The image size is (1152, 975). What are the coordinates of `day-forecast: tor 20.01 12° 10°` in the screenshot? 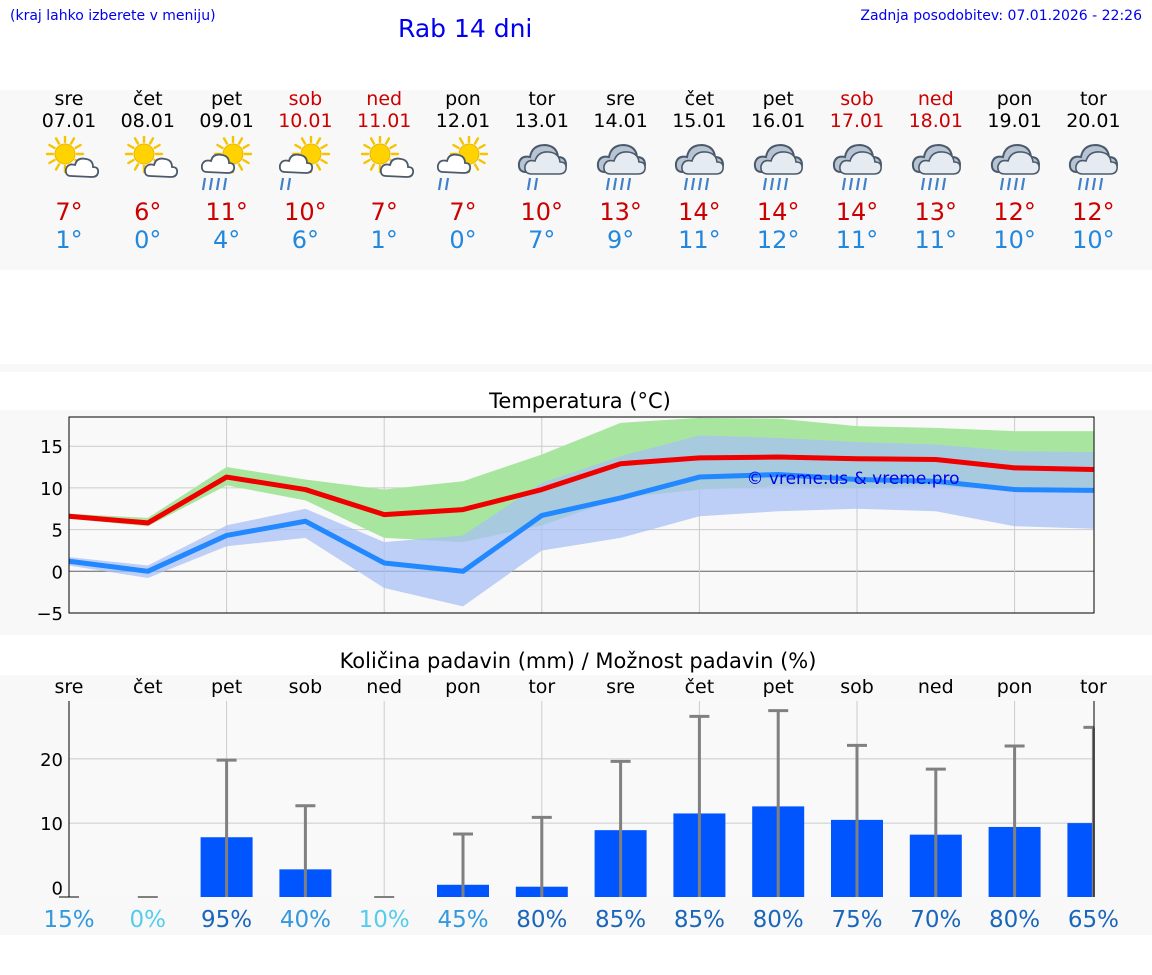 It's located at (1093, 171).